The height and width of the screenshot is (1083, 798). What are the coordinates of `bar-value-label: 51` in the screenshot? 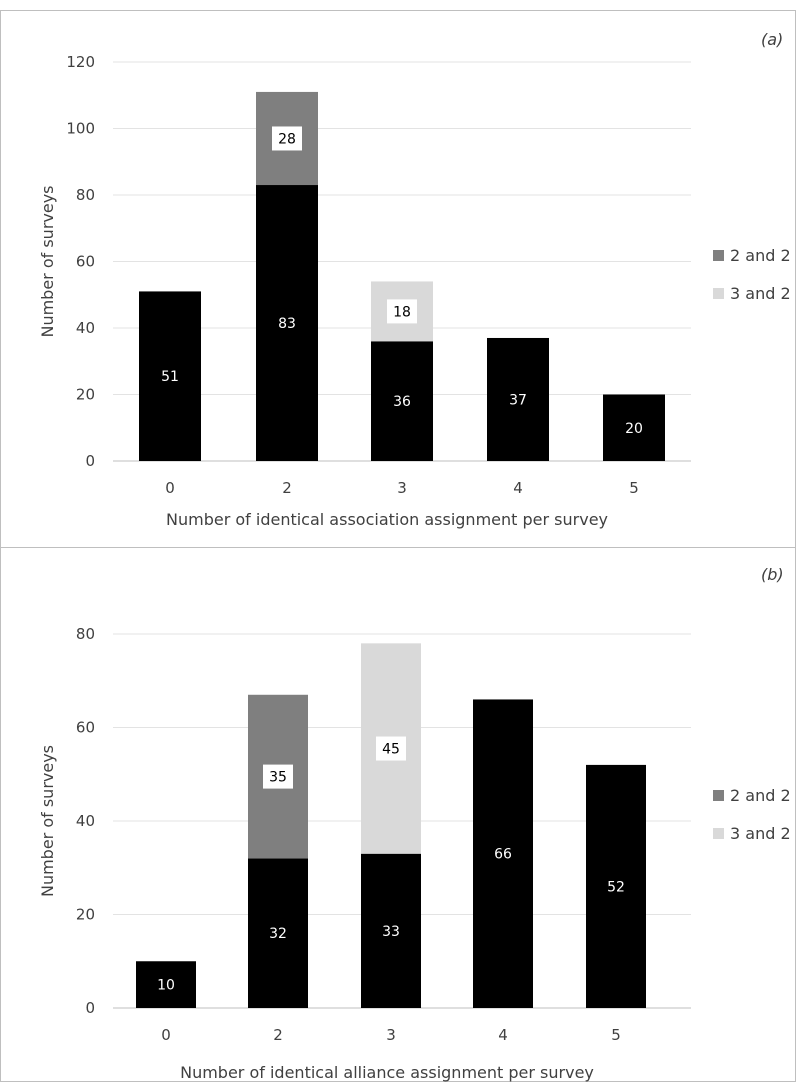 It's located at (170, 377).